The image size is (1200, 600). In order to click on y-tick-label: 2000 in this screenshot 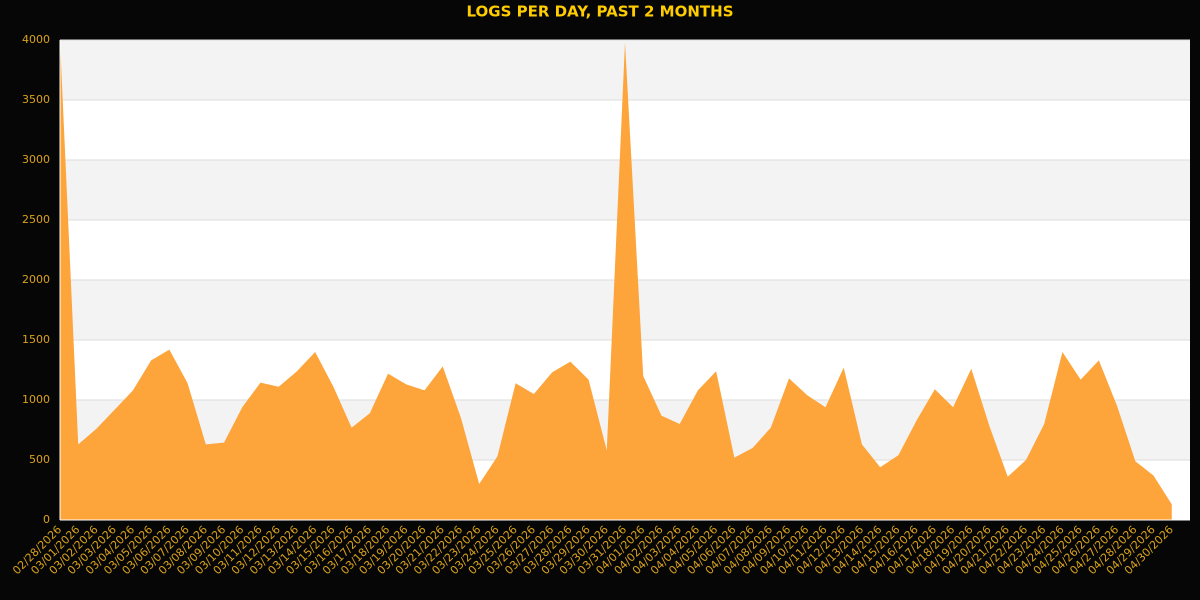, I will do `click(36, 279)`.